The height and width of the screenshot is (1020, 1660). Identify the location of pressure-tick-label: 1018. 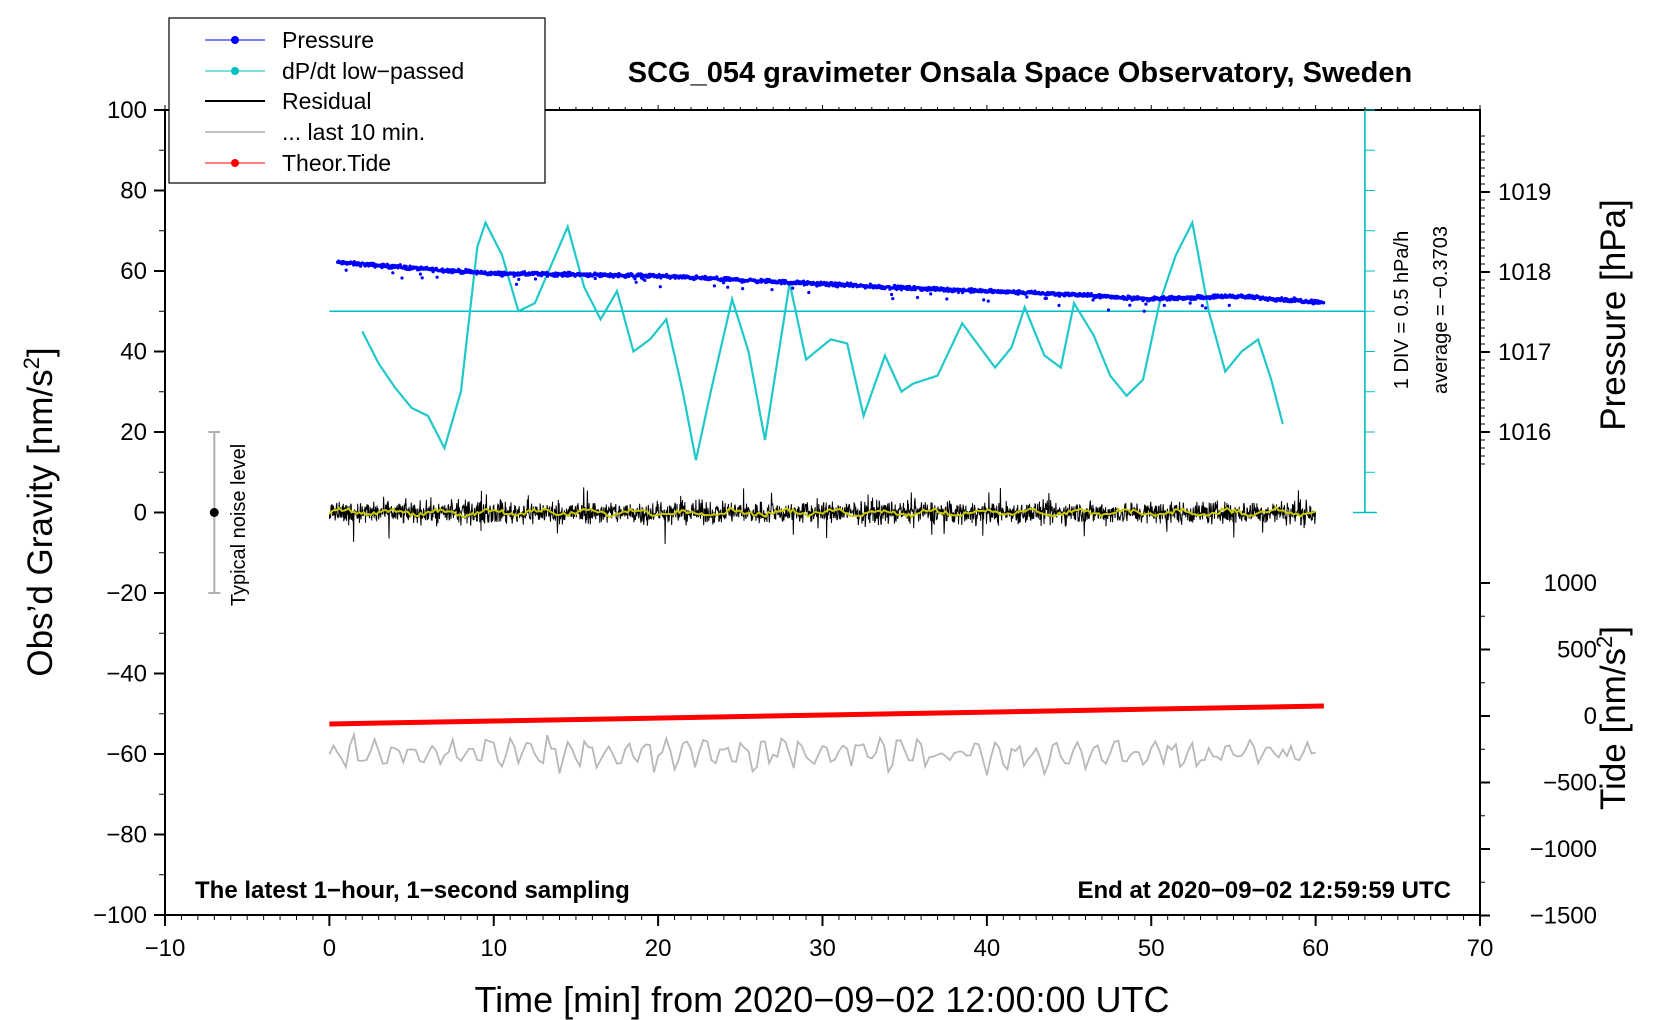
(1524, 272).